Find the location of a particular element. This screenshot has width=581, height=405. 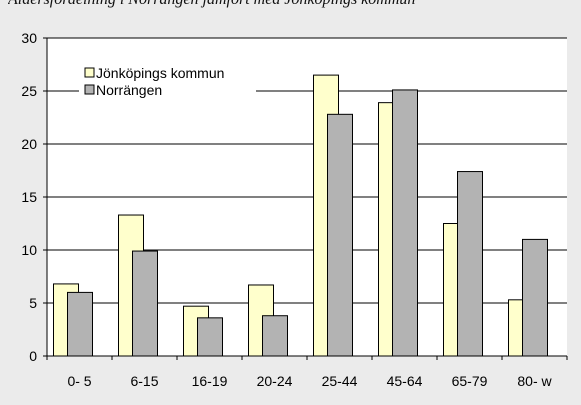

x-tick-label: 65-79 is located at coordinates (470, 381).